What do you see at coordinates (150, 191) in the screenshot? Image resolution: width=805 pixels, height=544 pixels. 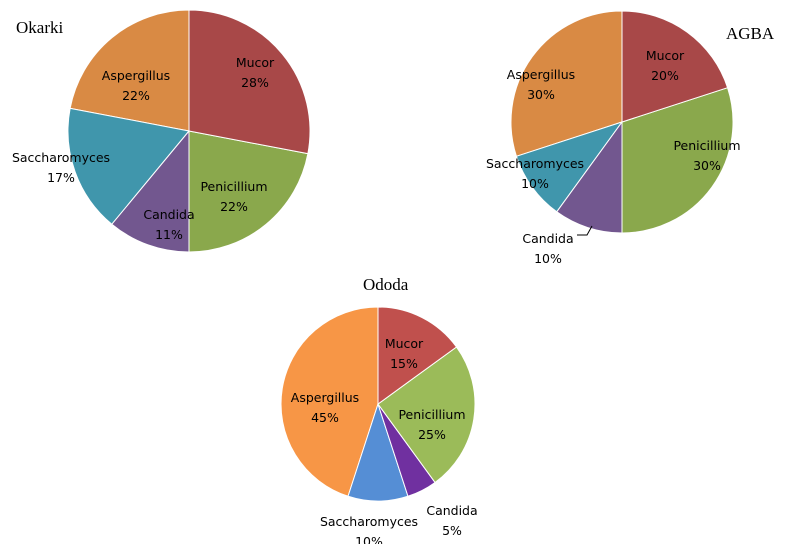 I see `okarki-slice-candida` at bounding box center [150, 191].